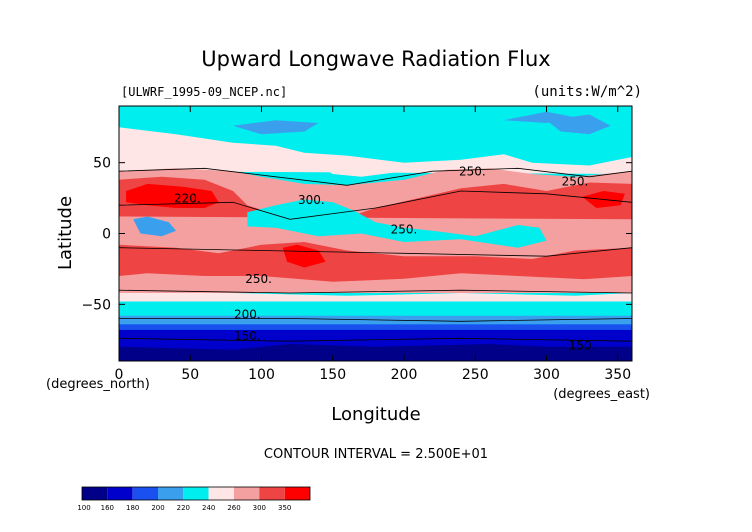 This screenshot has width=752, height=532. What do you see at coordinates (276, 127) in the screenshot?
I see `zone-siberia-blue` at bounding box center [276, 127].